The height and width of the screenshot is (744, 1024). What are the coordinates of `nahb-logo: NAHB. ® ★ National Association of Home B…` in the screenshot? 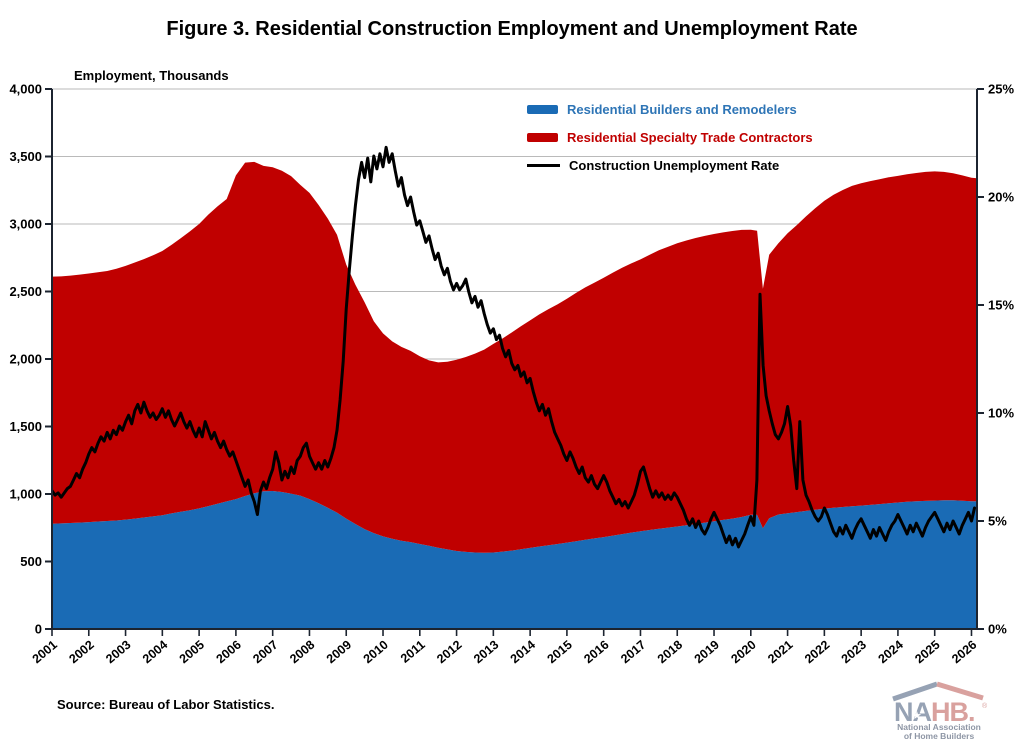 It's located at (940, 711).